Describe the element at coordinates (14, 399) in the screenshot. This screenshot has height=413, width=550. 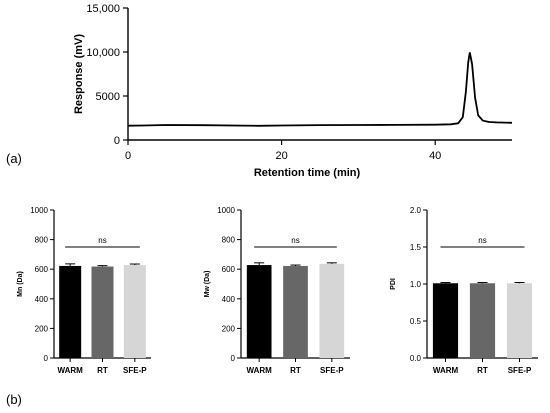
I see `panel-label-b: (b)` at that location.